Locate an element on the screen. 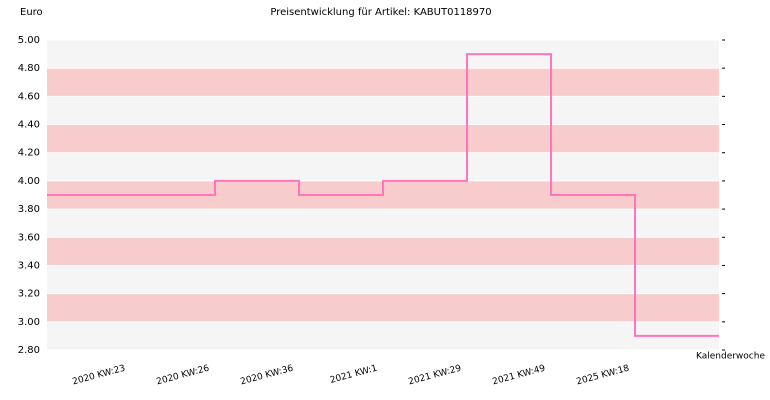 The image size is (770, 400). y-tick-label: 4.80 is located at coordinates (29, 68).